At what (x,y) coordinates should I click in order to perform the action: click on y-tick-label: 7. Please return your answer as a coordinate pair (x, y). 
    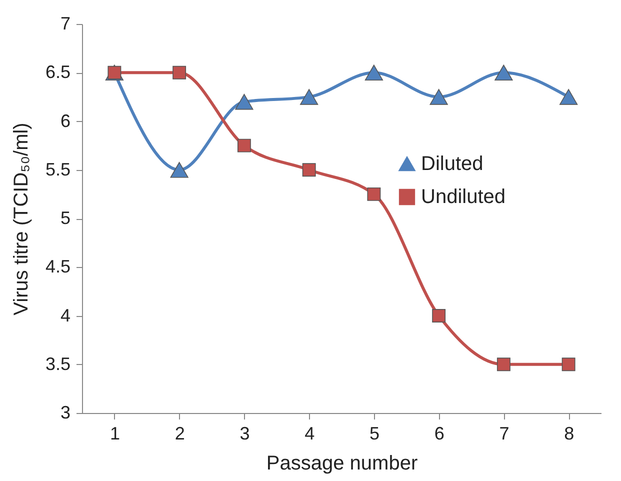
    Looking at the image, I should click on (65, 24).